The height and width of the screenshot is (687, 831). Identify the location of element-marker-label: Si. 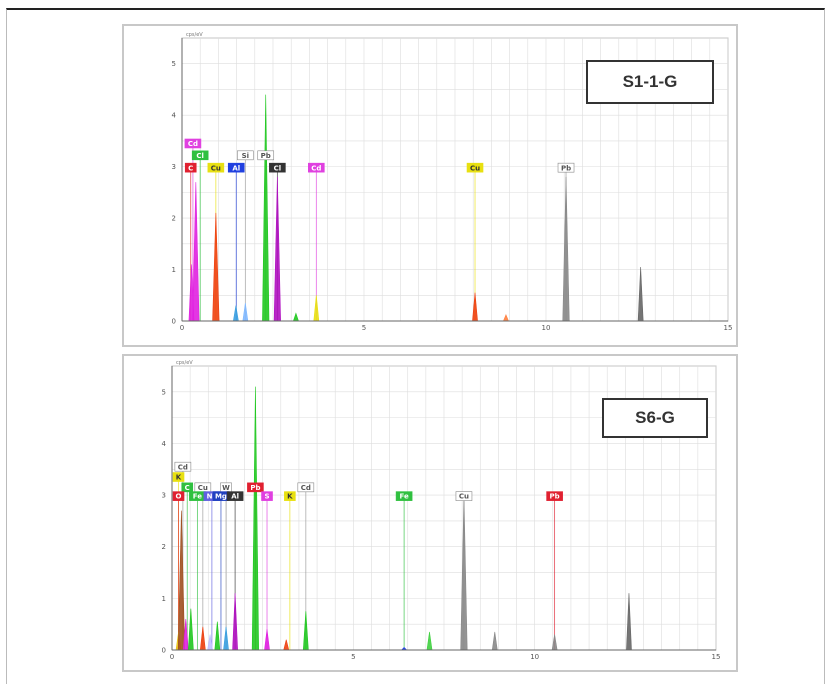
(245, 156).